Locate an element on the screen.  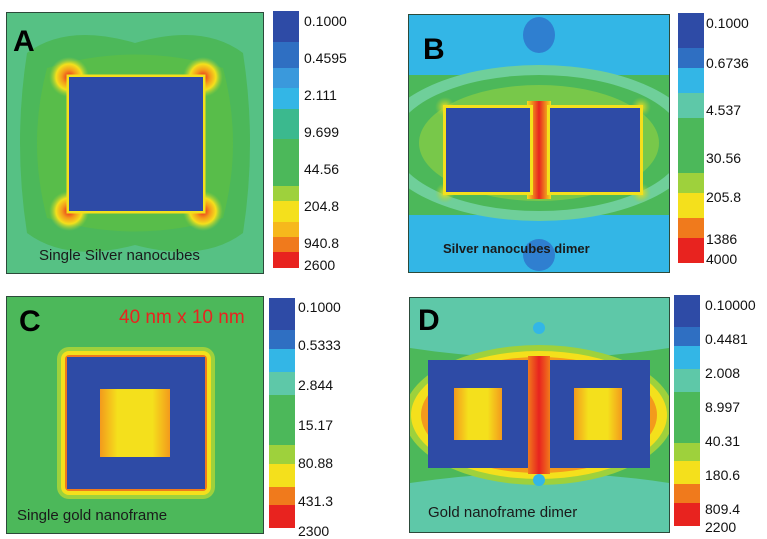
colorbar-tick: 0.6736 is located at coordinates (727, 63).